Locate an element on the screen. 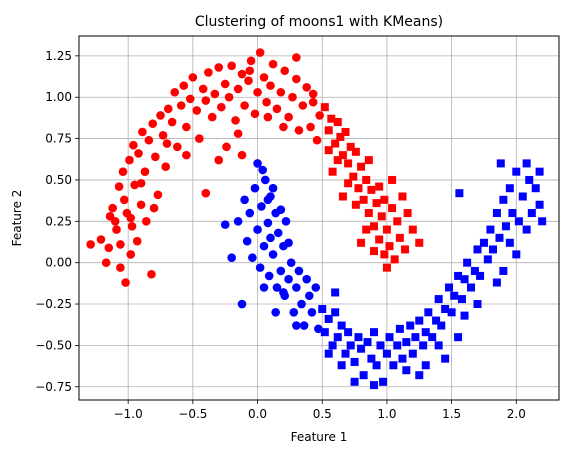 The width and height of the screenshot is (587, 455). x-tick-label: −1.0 is located at coordinates (128, 414).